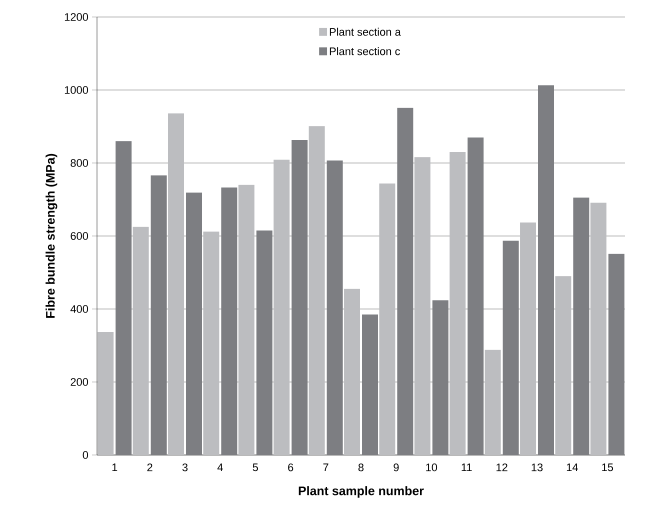 The height and width of the screenshot is (512, 645). What do you see at coordinates (76, 90) in the screenshot?
I see `y-tick-label: 1000` at bounding box center [76, 90].